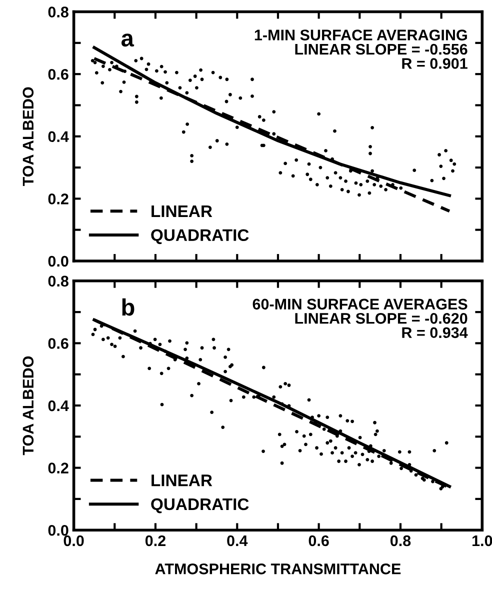 This screenshot has width=492, height=589. Describe the element at coordinates (400, 540) in the screenshot. I see `x-tick-label: 0.8` at that location.